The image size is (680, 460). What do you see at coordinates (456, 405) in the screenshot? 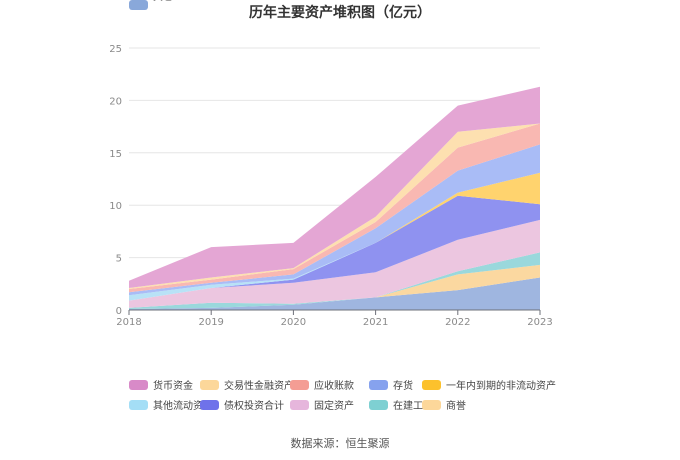
I see `legend-label: 商誉` at bounding box center [456, 405].